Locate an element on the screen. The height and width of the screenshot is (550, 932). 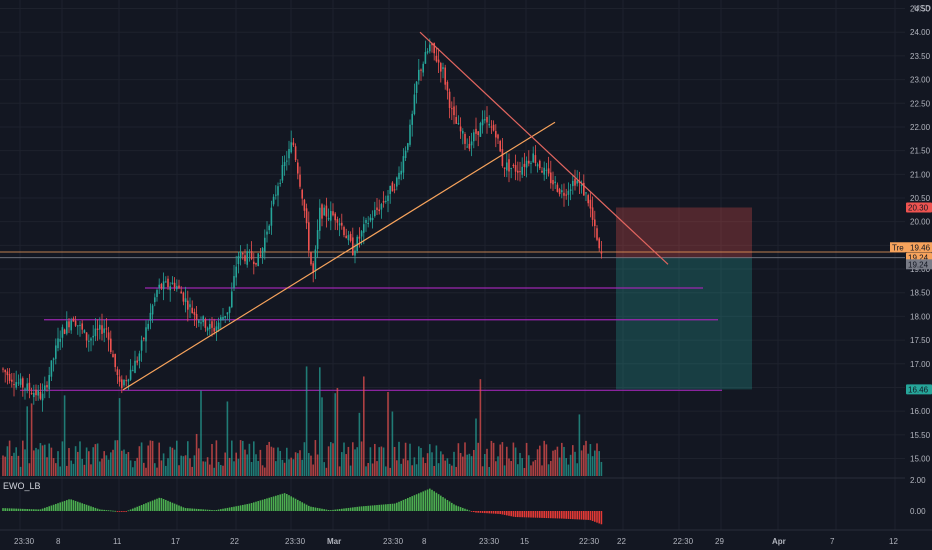
price-tick-label: 15.50 is located at coordinates (920, 435).